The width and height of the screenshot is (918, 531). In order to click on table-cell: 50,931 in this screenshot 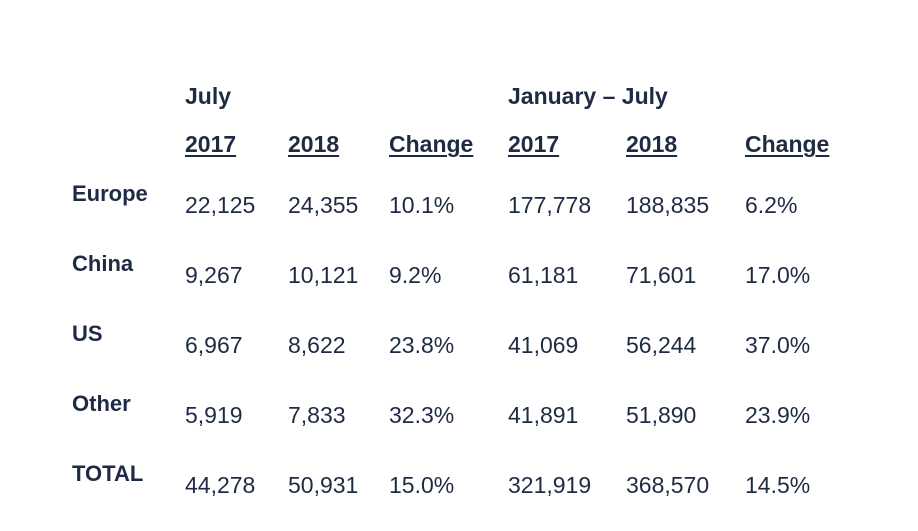, I will do `click(323, 485)`.